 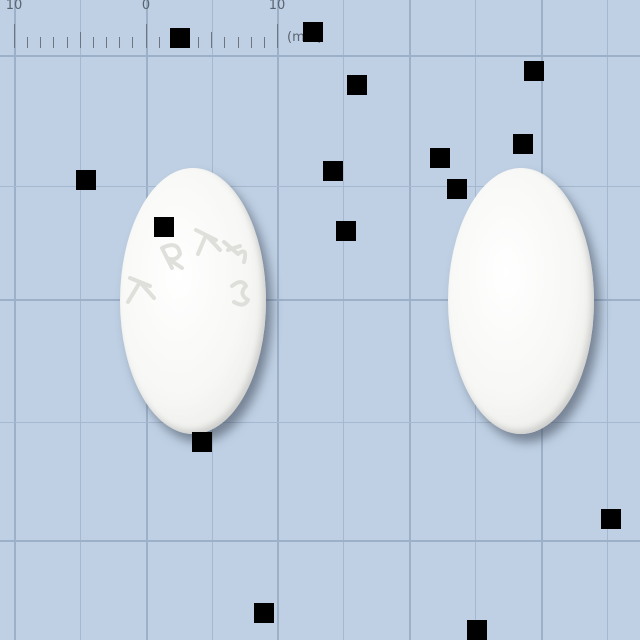 What do you see at coordinates (188, 267) in the screenshot?
I see `tablet-imprint` at bounding box center [188, 267].